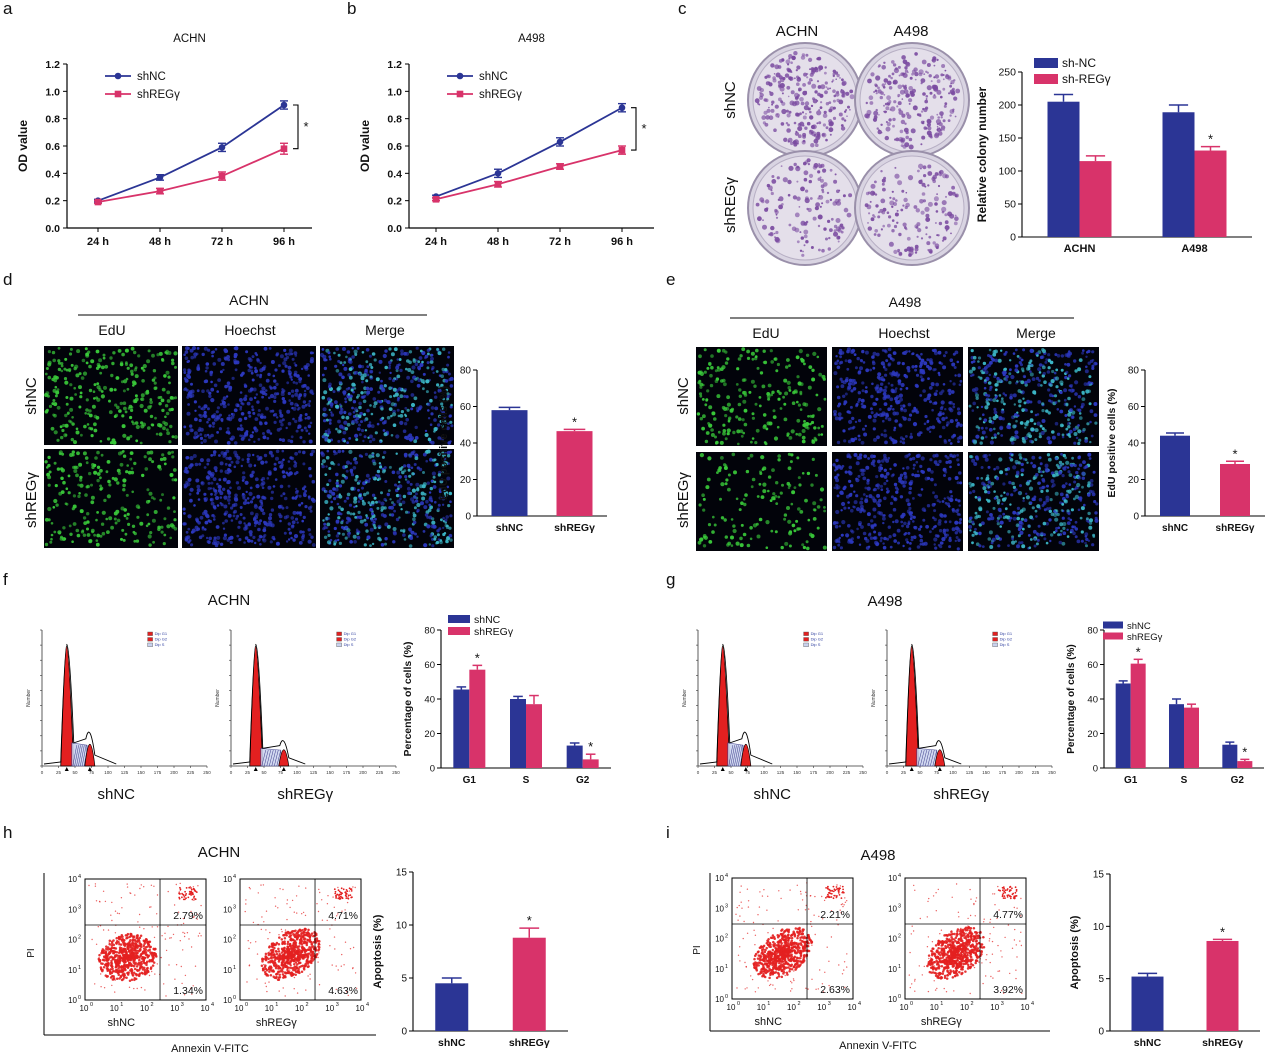 This screenshot has height=1058, width=1268. What do you see at coordinates (683, 396) in the screenshot?
I see `row-label: shNC` at bounding box center [683, 396].